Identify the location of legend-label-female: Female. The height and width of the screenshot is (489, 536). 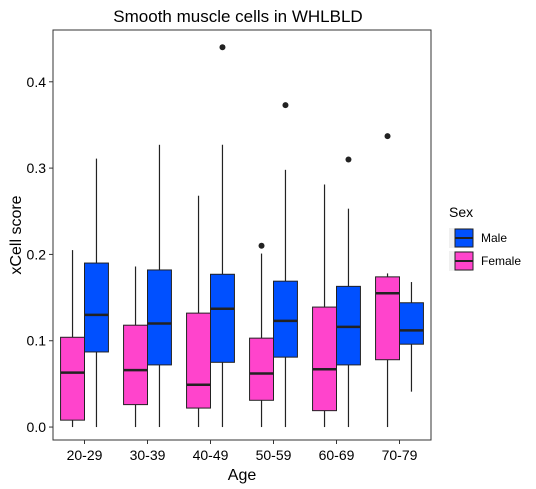
(501, 261).